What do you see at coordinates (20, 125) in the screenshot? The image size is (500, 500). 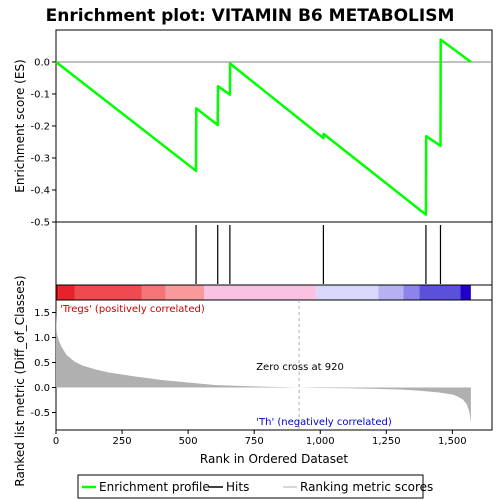 I see `es-y-axis-label: Enrichment score (ES)` at bounding box center [20, 125].